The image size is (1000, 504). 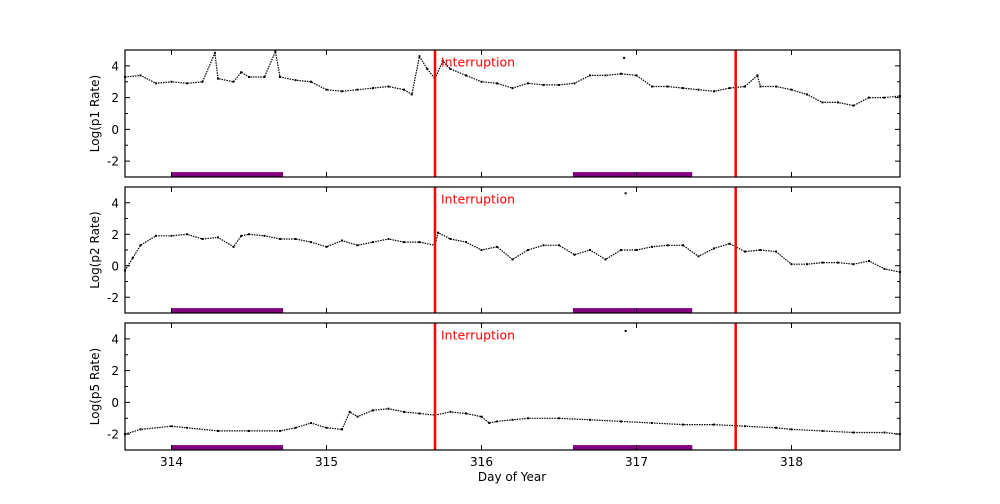 What do you see at coordinates (95, 113) in the screenshot?
I see `y-axis-label: Log(p1 Rate)` at bounding box center [95, 113].